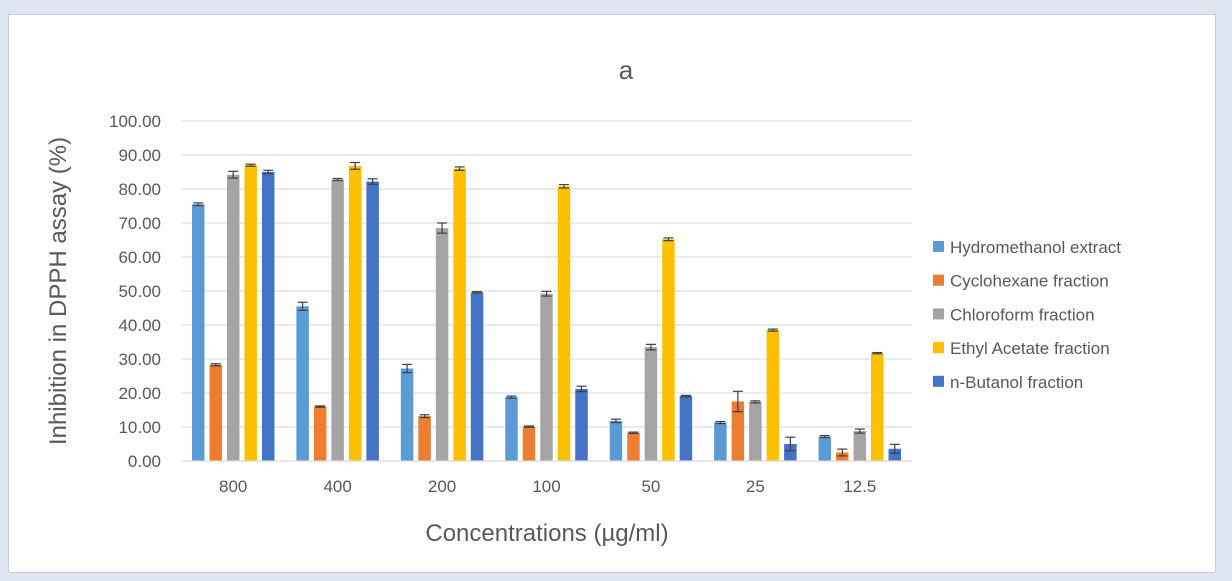  I want to click on y-tick-label: 50.00, so click(139, 291).